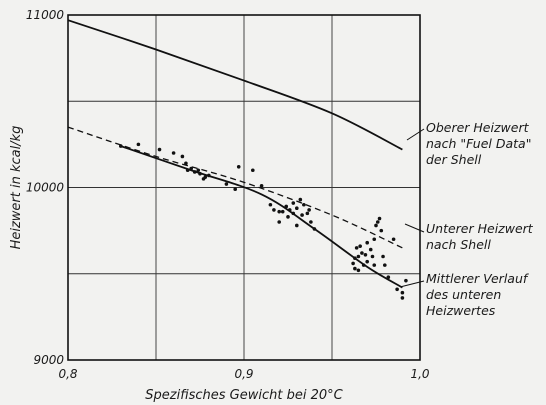 The height and width of the screenshot is (405, 546). I want to click on annotation-0-line-1: nach "Fuel Data", so click(478, 143).